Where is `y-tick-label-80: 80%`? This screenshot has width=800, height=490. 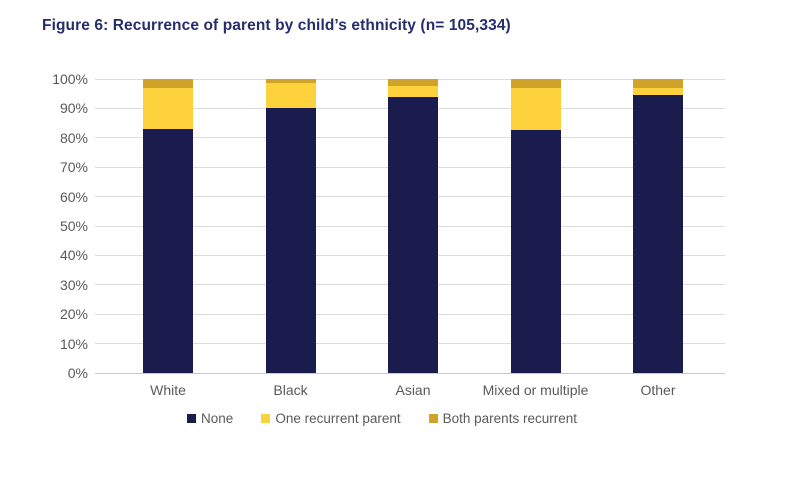
y-tick-label-80: 80% is located at coordinates (73, 137).